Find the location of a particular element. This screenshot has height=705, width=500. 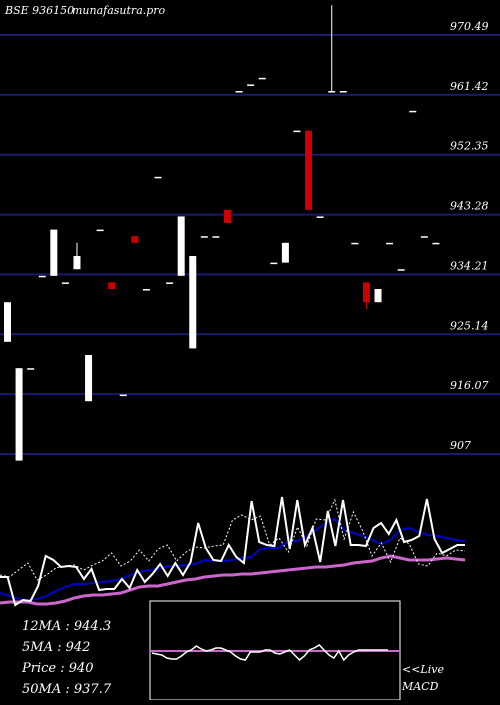

macd-line is located at coordinates (269, 653).